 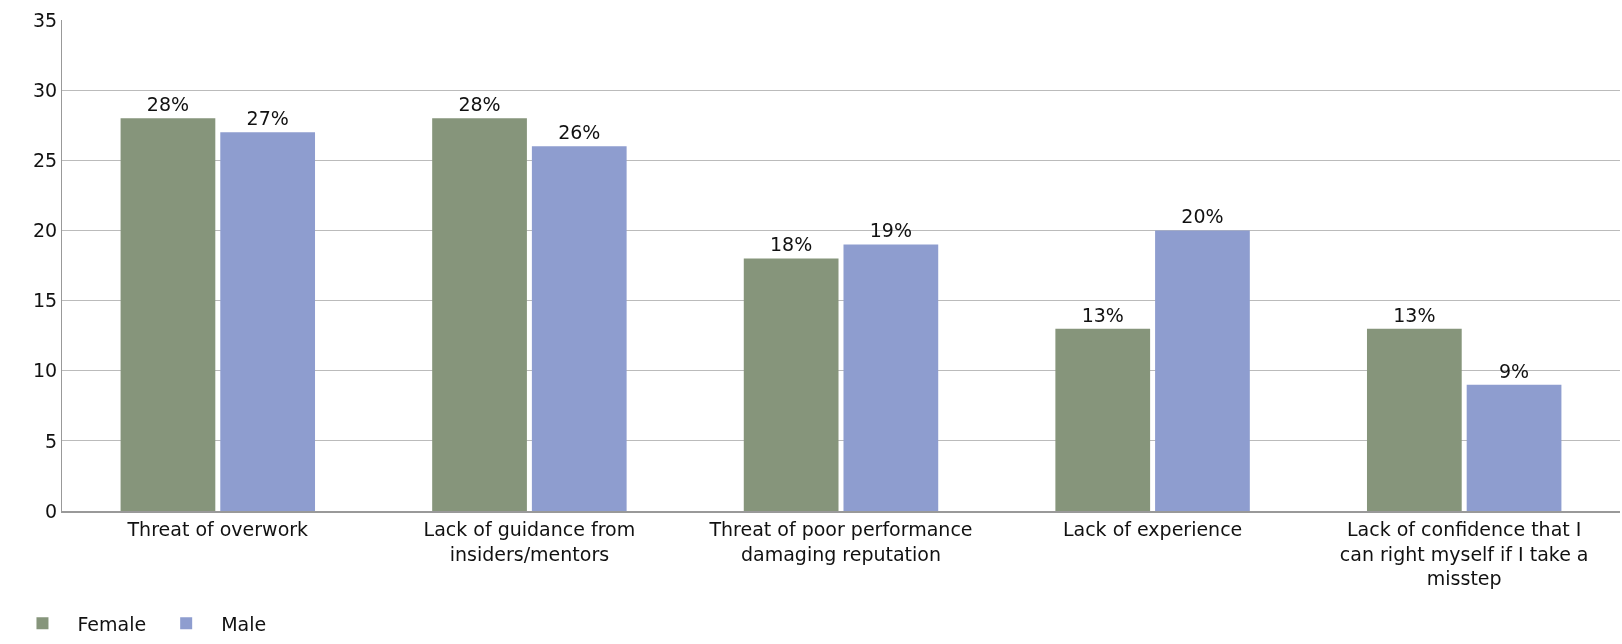 What do you see at coordinates (51, 510) in the screenshot?
I see `y-tick-label: 0` at bounding box center [51, 510].